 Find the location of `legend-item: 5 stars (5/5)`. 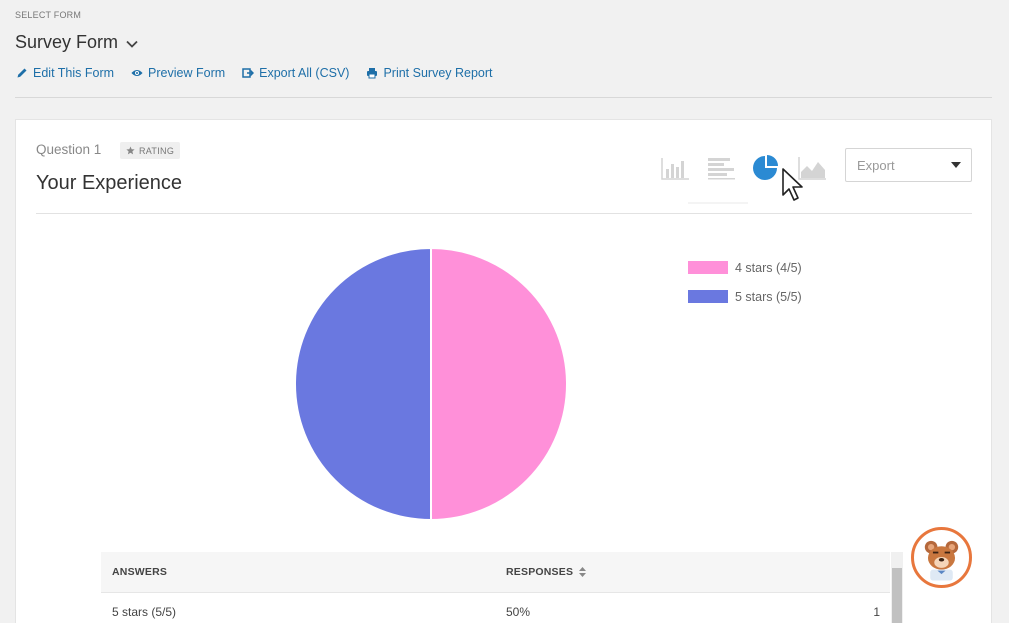

legend-item: 5 stars (5/5) is located at coordinates (745, 296).